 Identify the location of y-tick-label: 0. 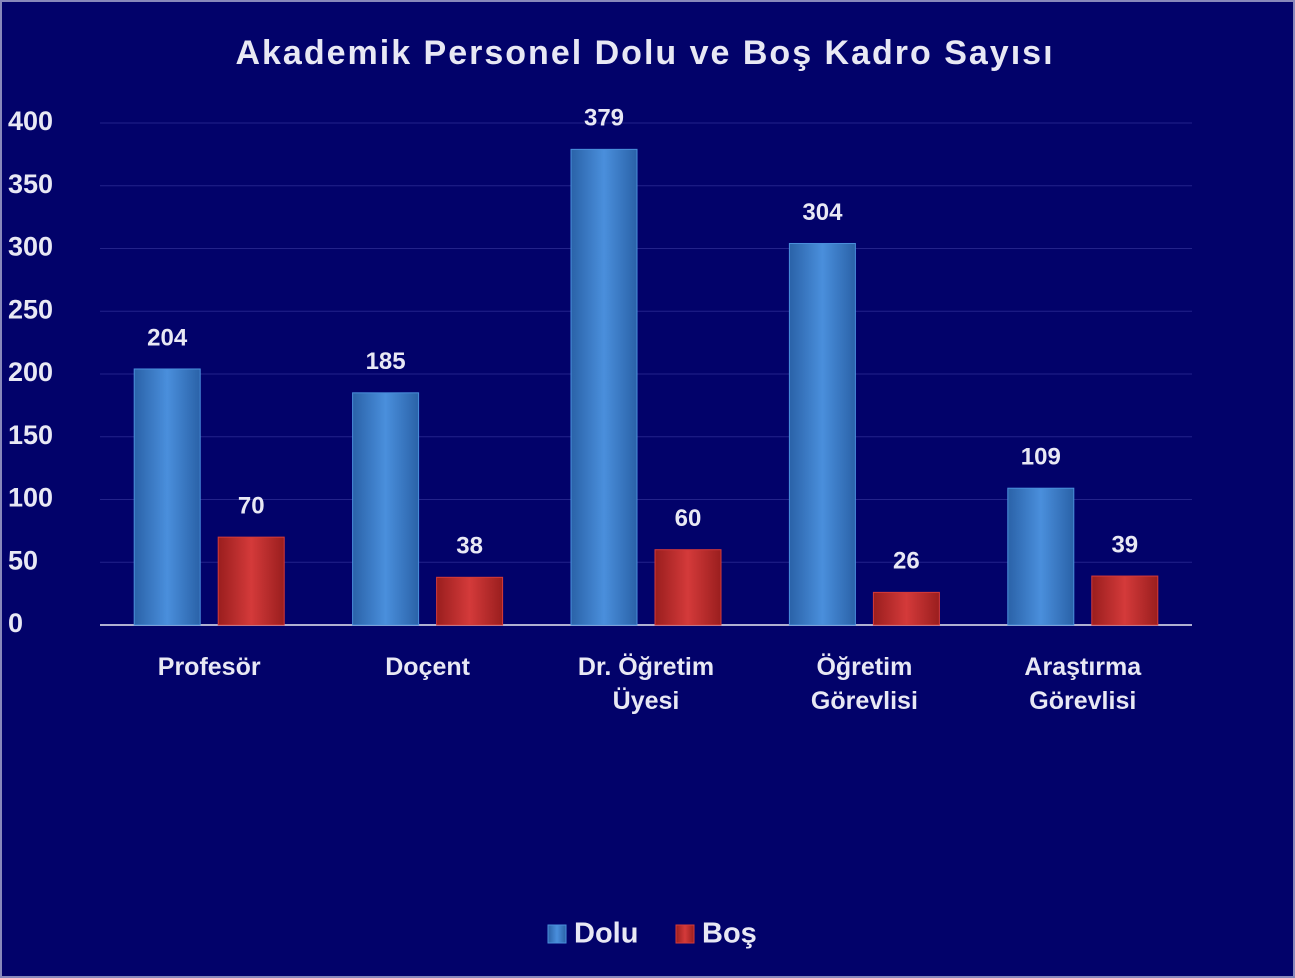
(15, 623).